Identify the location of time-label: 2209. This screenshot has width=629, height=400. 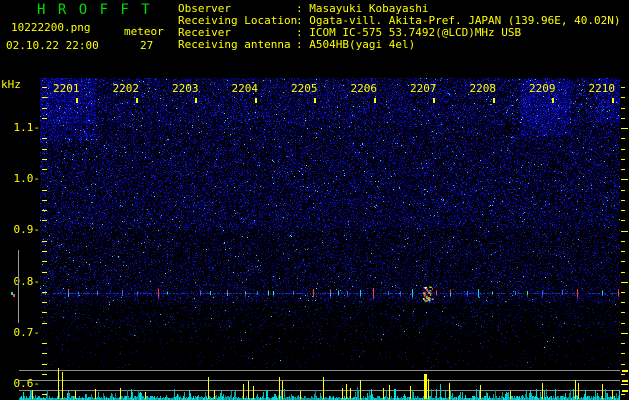
(542, 88).